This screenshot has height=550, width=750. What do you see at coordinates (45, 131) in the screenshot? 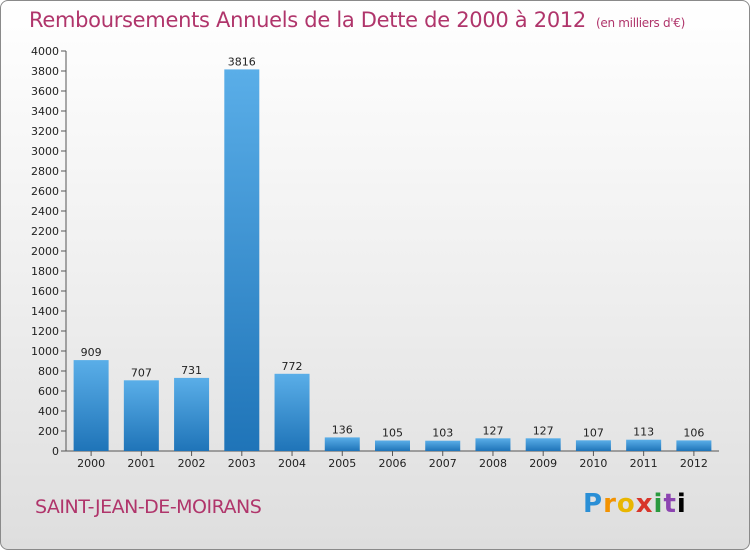
I see `y-tick-label: 3200` at bounding box center [45, 131].